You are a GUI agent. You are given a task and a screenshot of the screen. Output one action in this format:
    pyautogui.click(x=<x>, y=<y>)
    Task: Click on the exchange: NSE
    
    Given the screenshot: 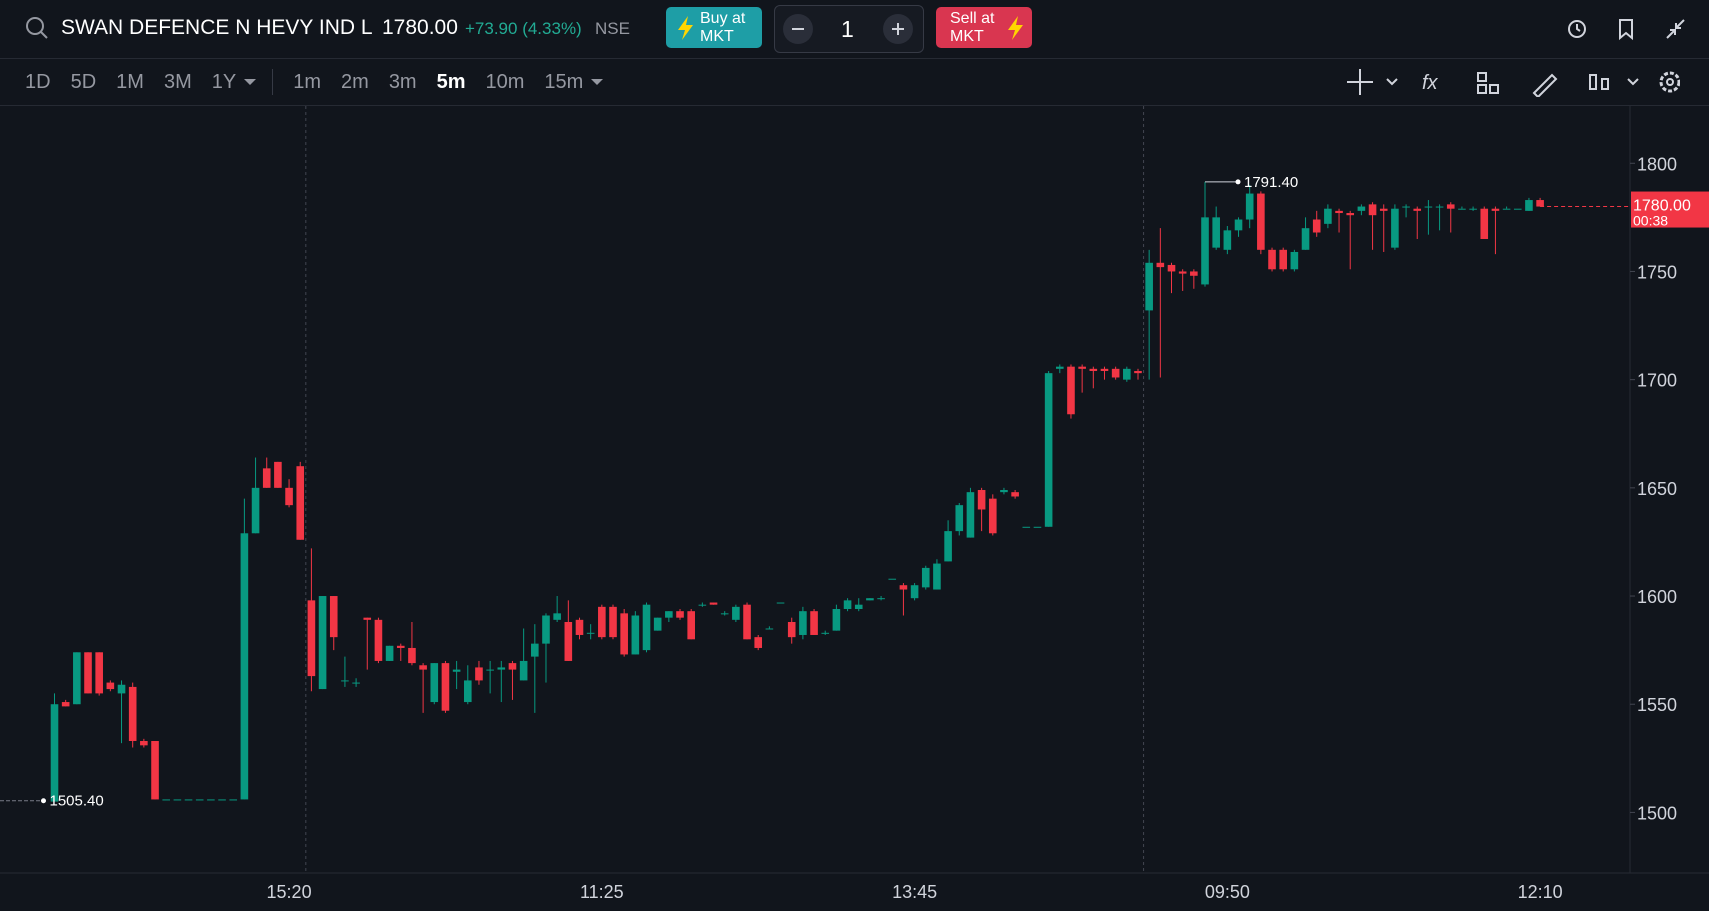 What is the action you would take?
    pyautogui.click(x=612, y=28)
    